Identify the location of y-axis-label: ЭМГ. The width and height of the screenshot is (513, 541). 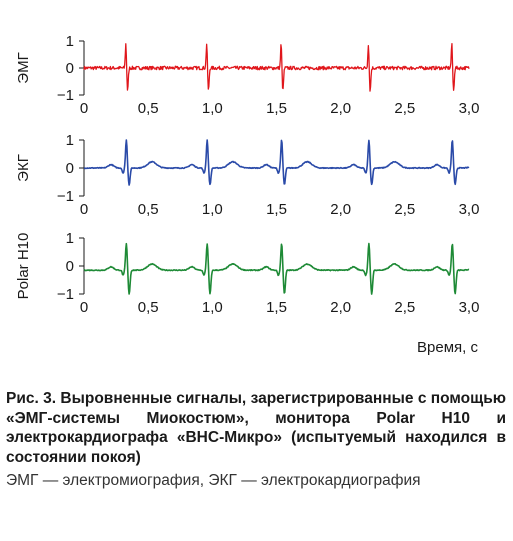
(23, 67).